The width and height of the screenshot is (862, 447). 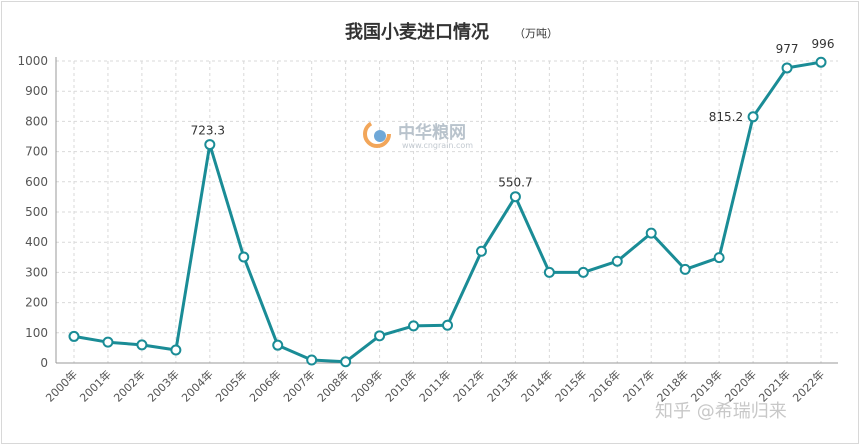 I want to click on y-tick-label: 1000, so click(x=32, y=61).